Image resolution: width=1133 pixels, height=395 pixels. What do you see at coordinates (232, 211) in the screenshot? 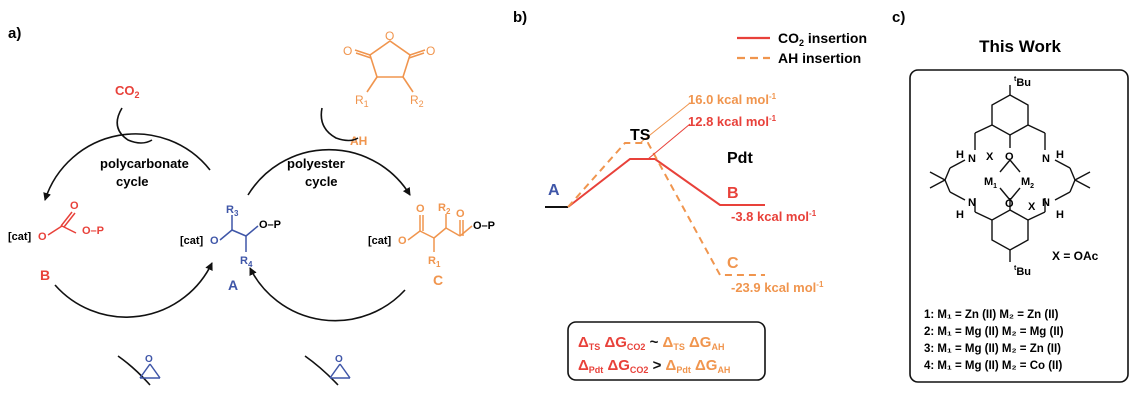
I see `svg-text: R3` at bounding box center [232, 211].